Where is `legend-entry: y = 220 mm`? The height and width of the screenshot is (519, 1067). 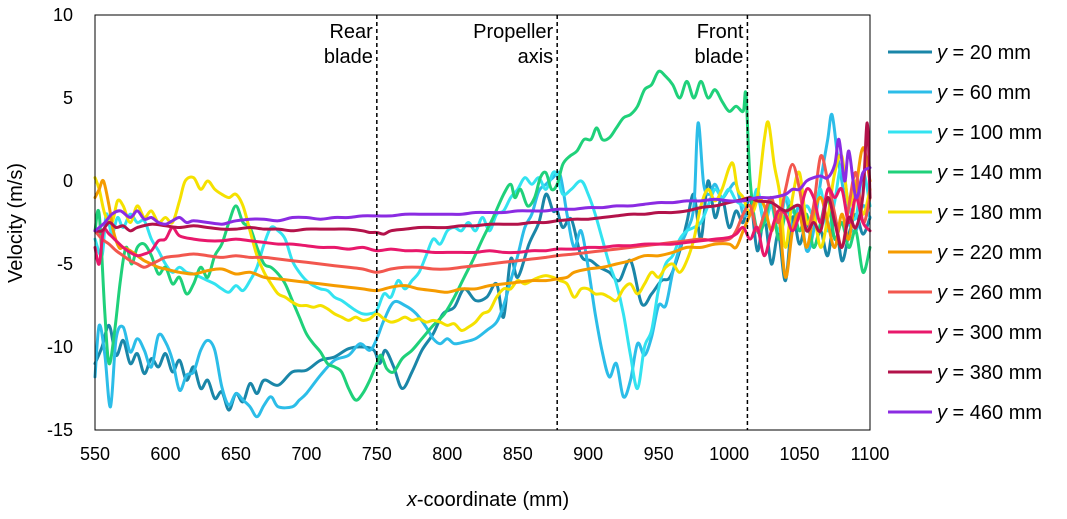 legend-entry: y = 220 mm is located at coordinates (965, 253).